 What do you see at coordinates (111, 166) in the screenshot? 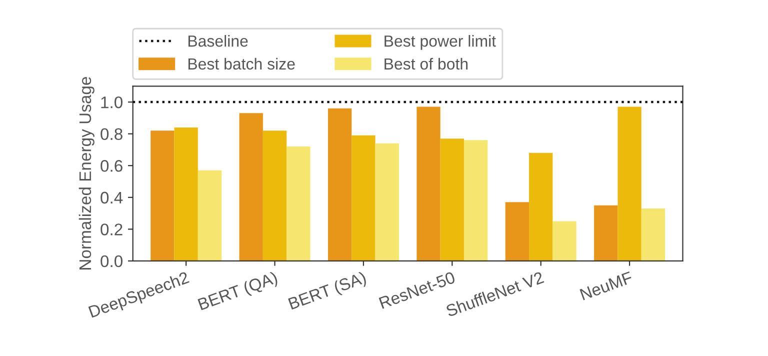
I see `y-tick-label: 0.6` at bounding box center [111, 166].